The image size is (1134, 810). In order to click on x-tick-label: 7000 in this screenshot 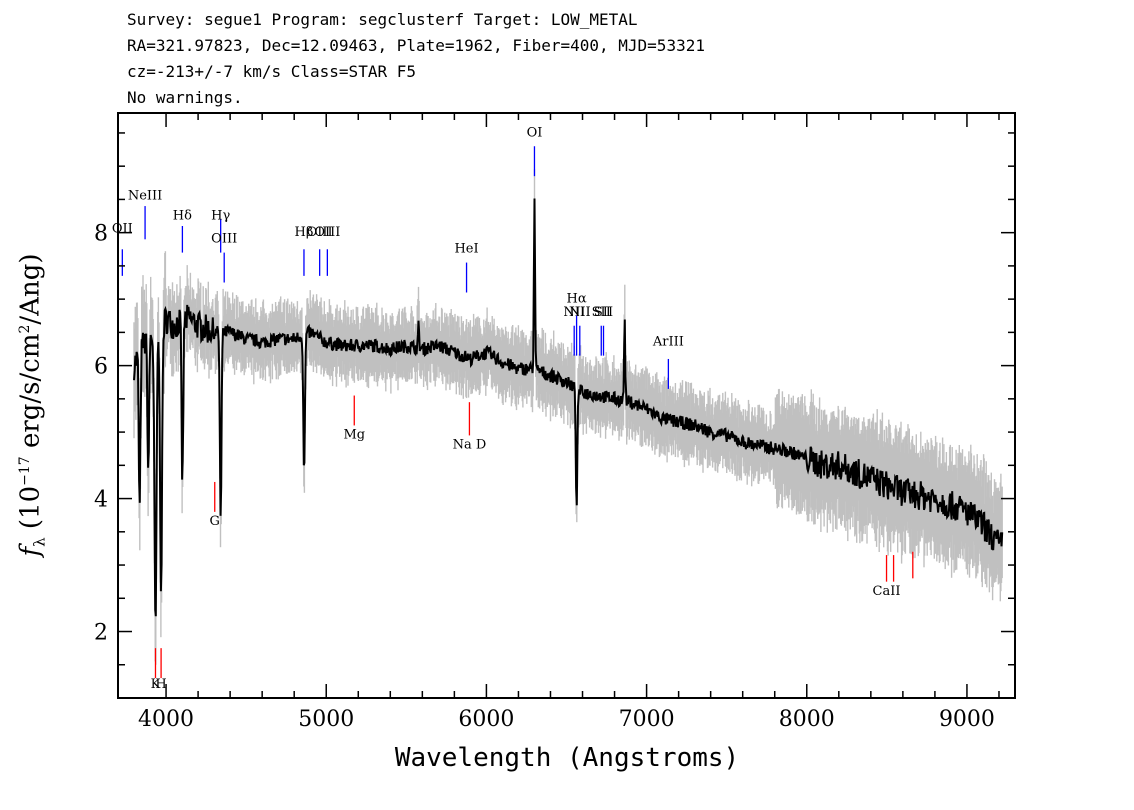, I will do `click(647, 719)`.